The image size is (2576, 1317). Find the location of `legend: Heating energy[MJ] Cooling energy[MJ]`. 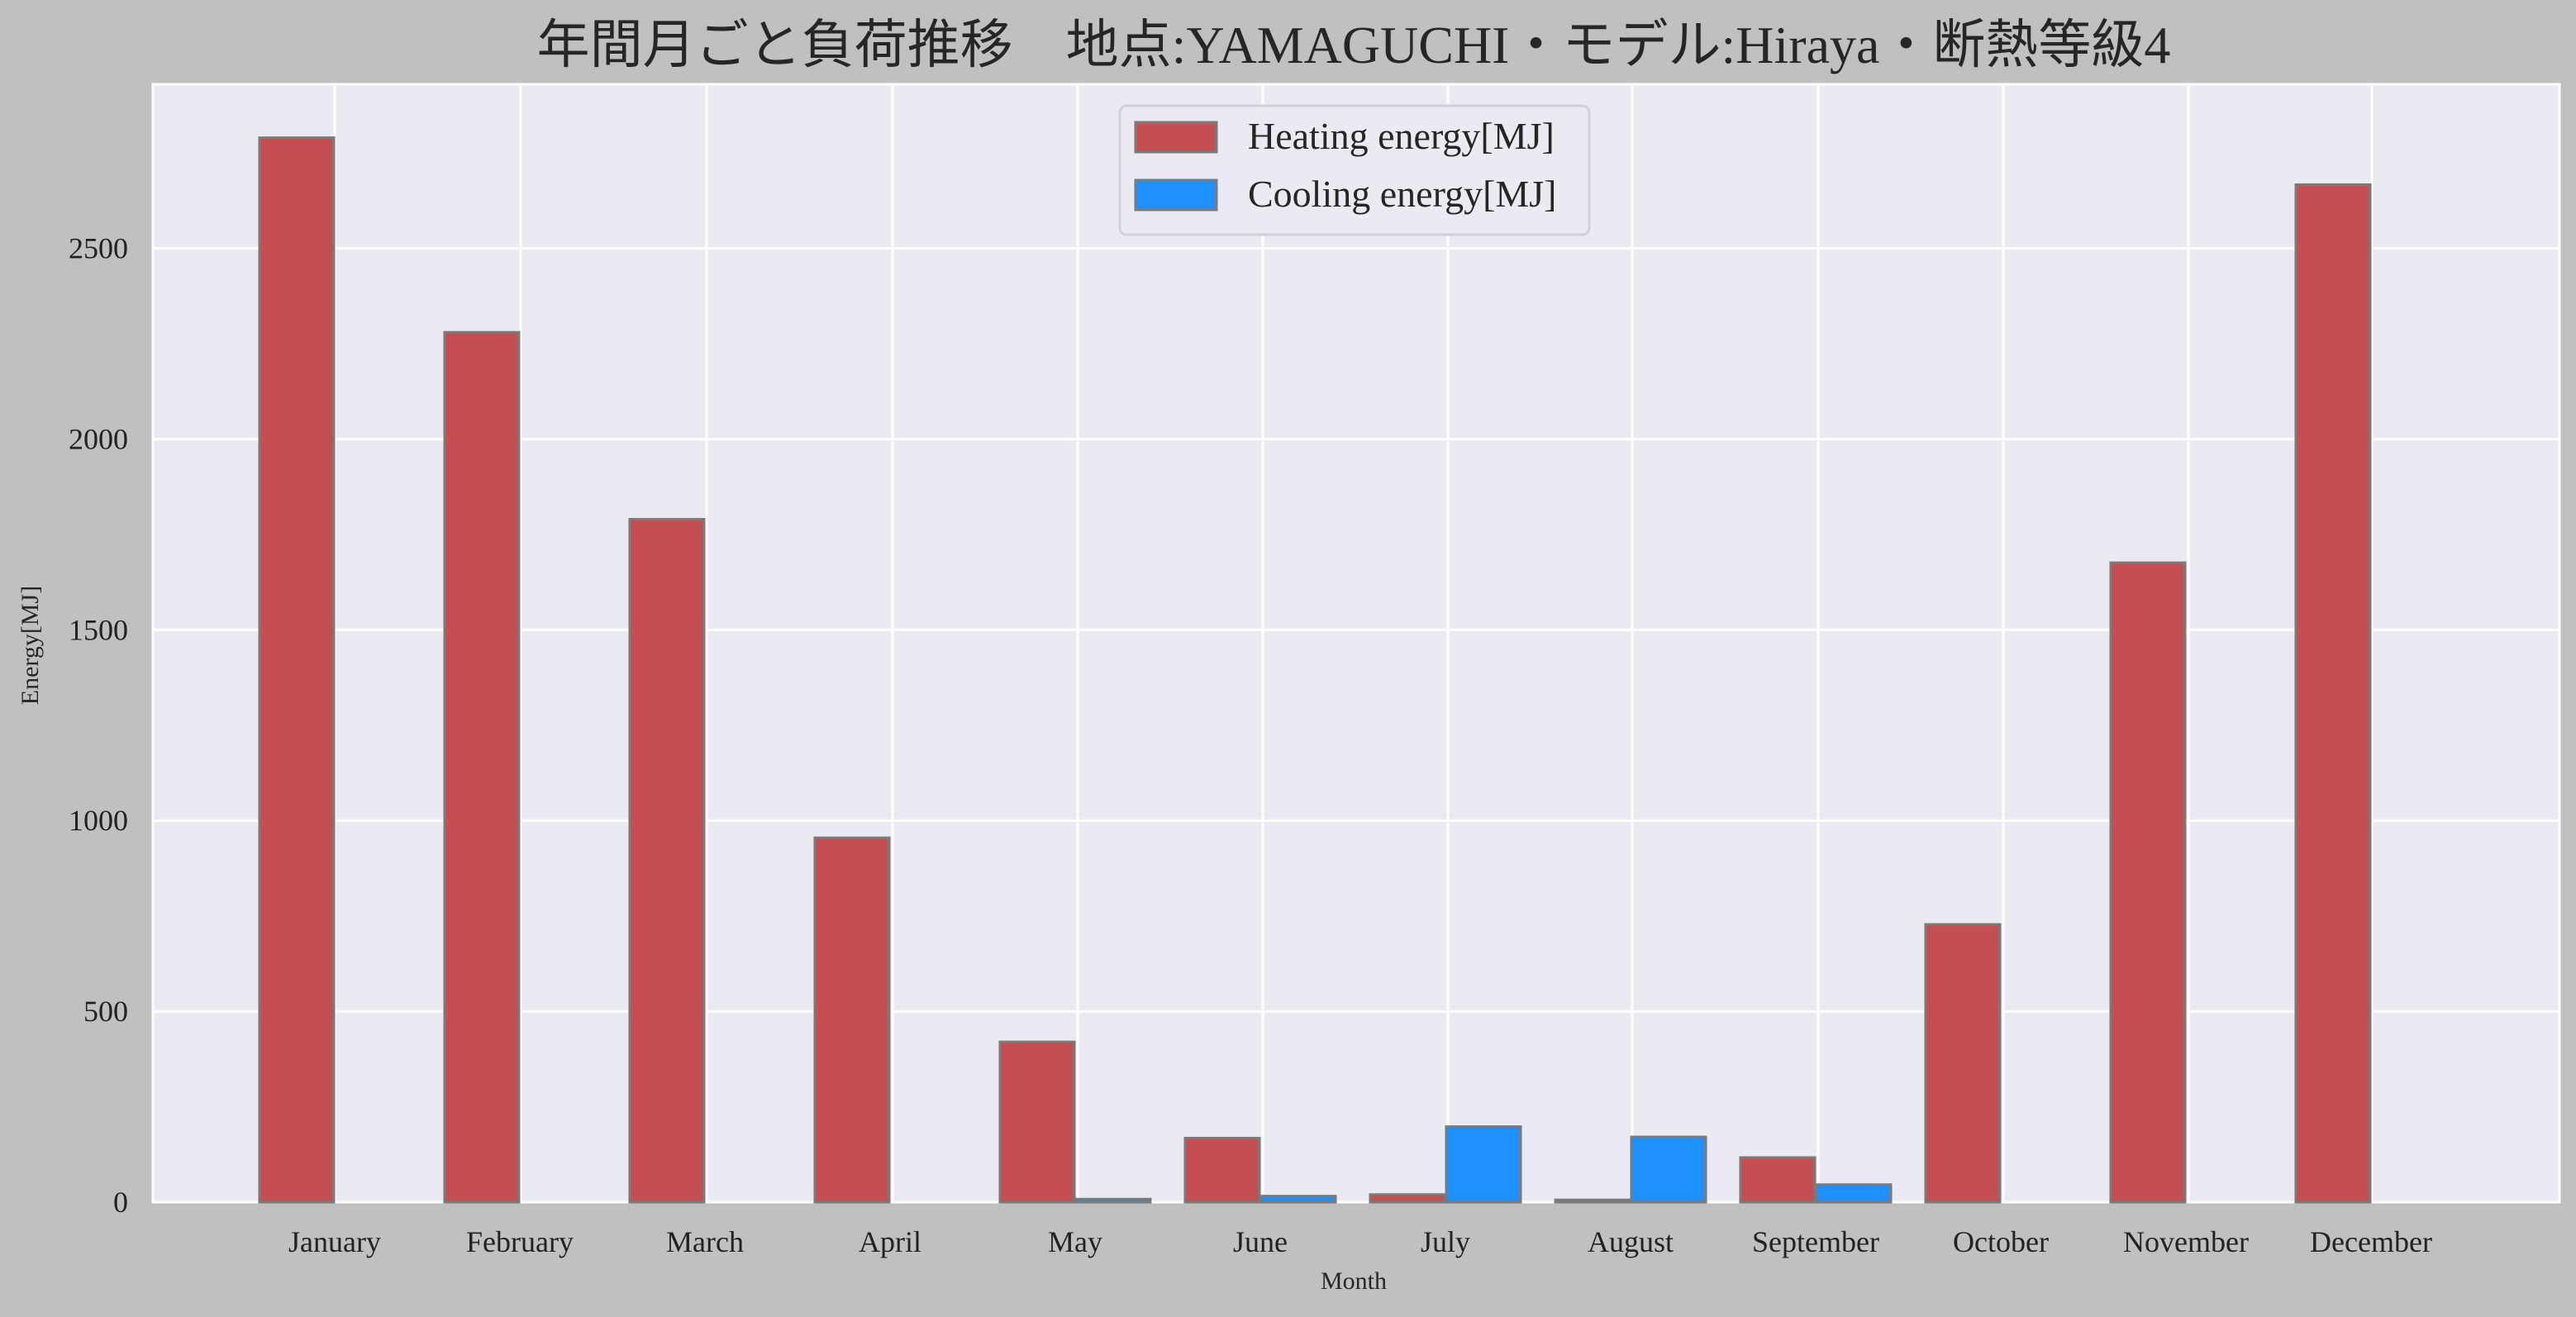

legend: Heating energy[MJ] Cooling energy[MJ] is located at coordinates (1355, 170).